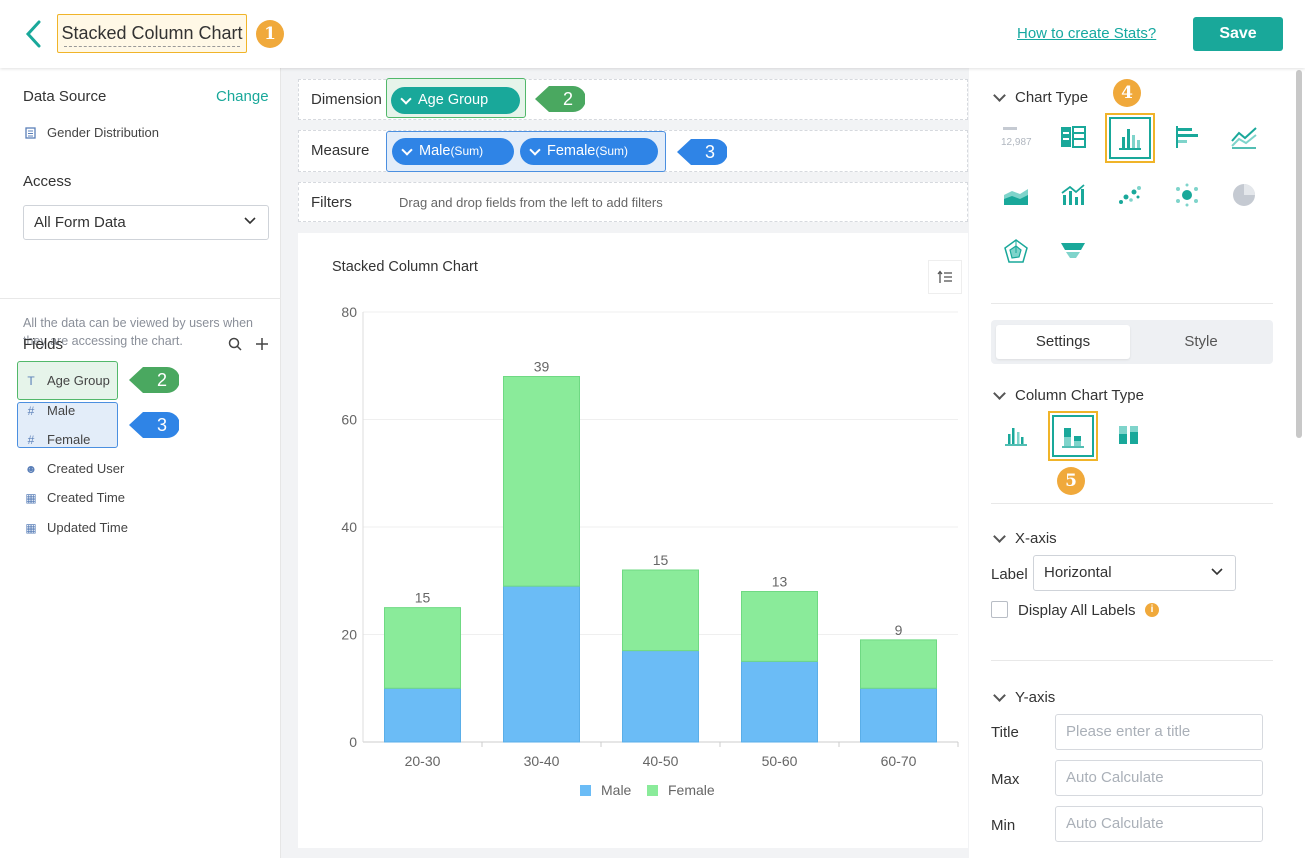 The height and width of the screenshot is (858, 1305). I want to click on field-female: # Female, so click(57, 440).